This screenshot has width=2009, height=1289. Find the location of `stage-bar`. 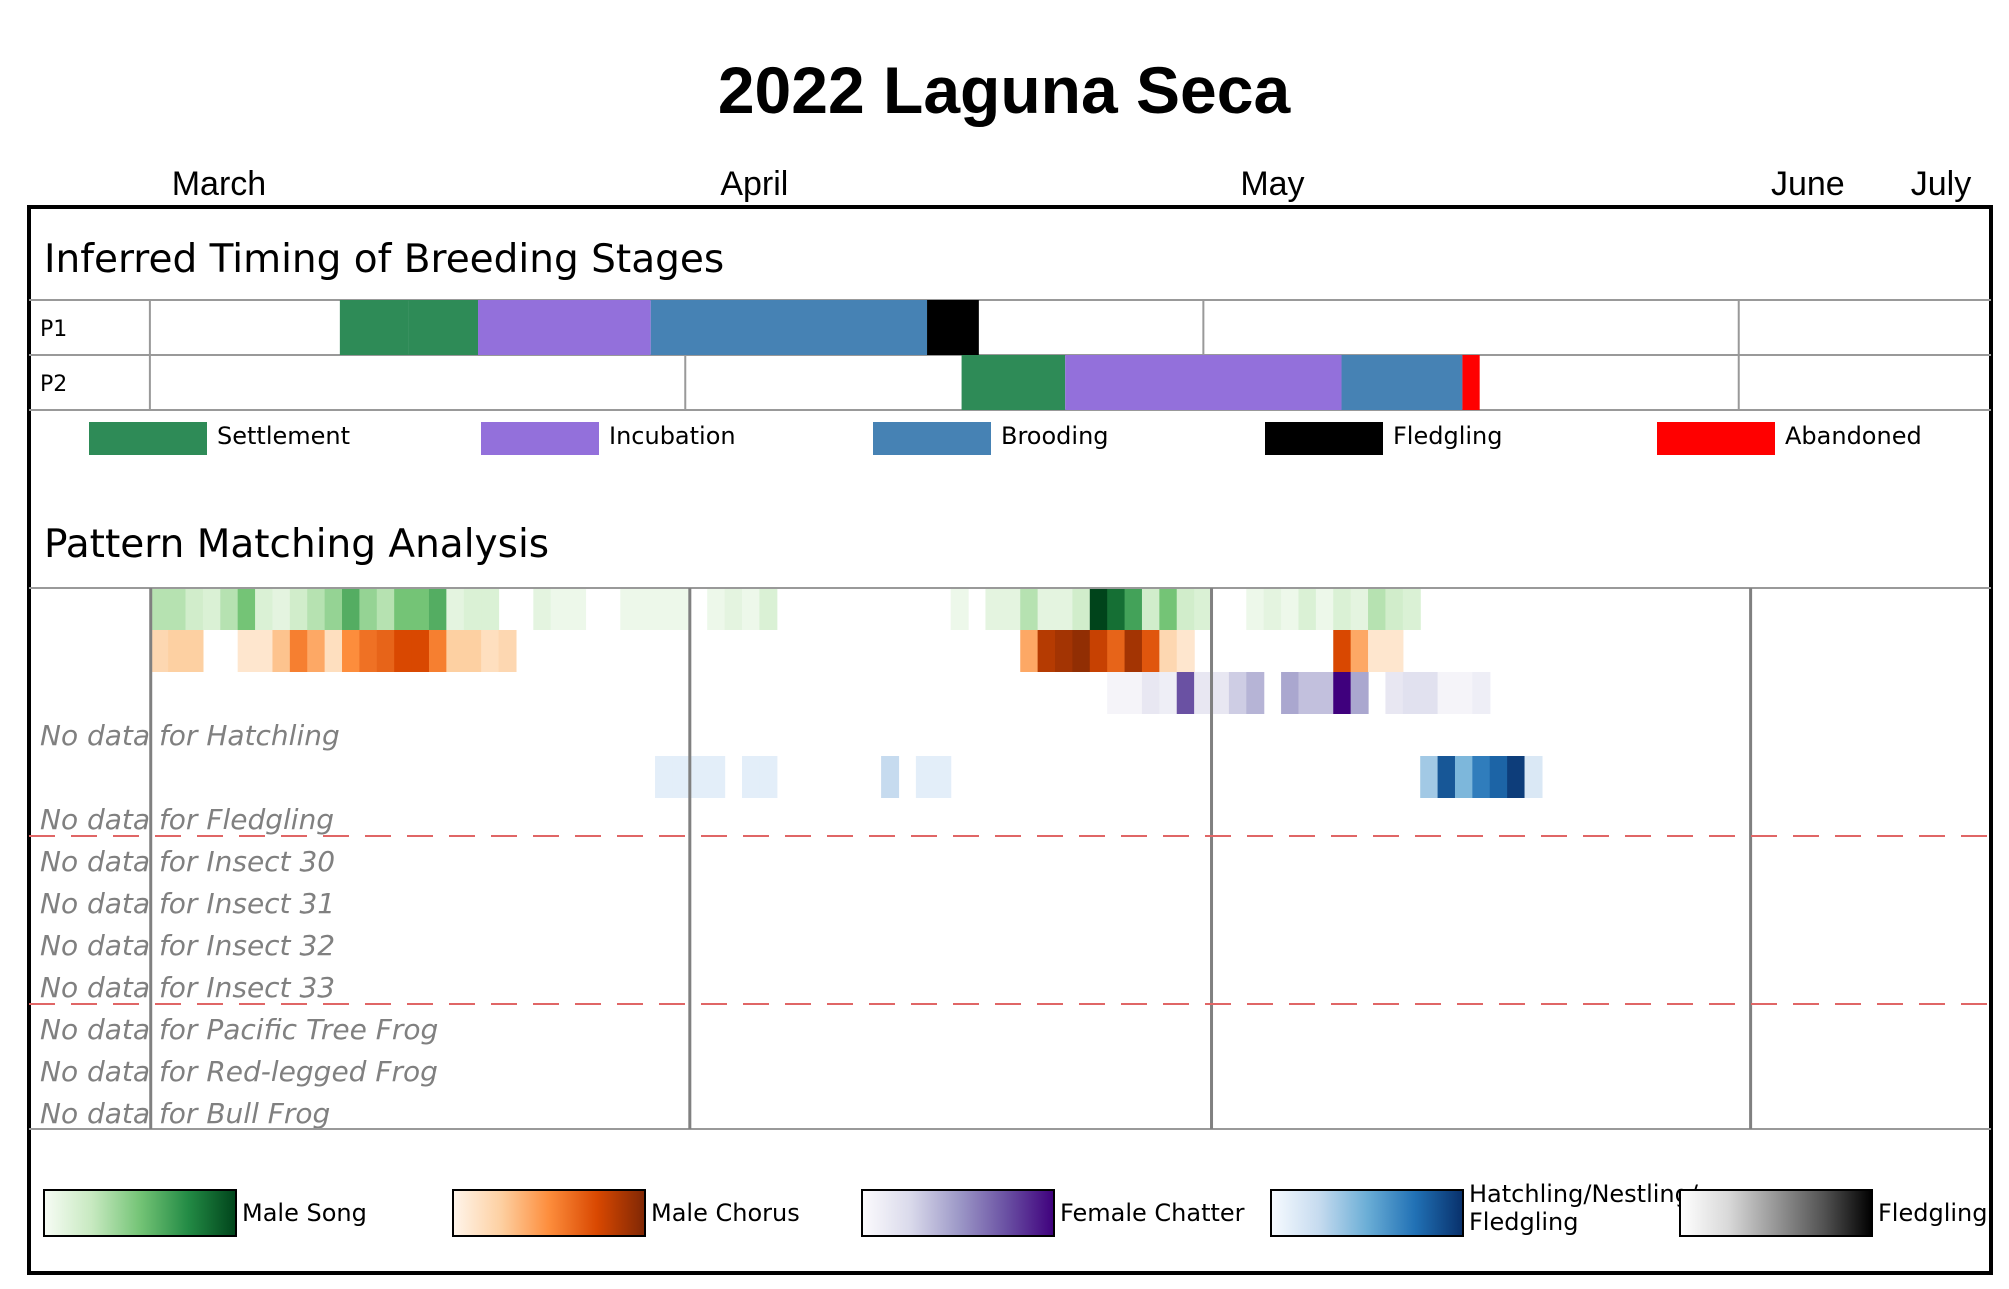

stage-bar is located at coordinates (1203, 382).